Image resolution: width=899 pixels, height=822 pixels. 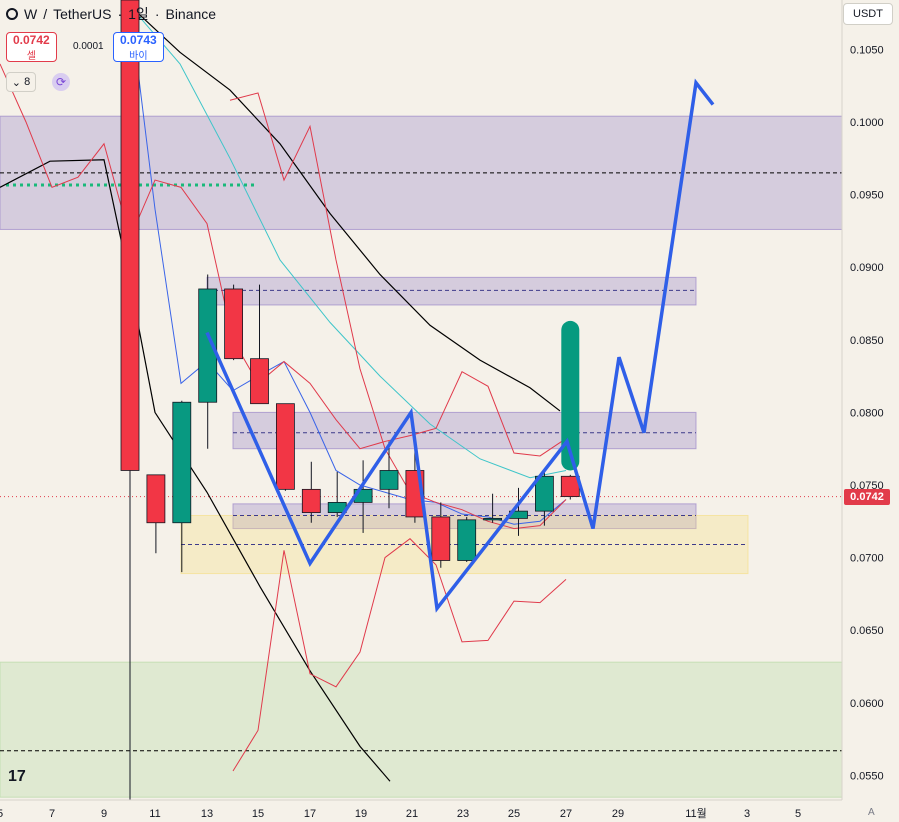 What do you see at coordinates (17, 776) in the screenshot?
I see `tradingview-logo-icon: 17` at bounding box center [17, 776].